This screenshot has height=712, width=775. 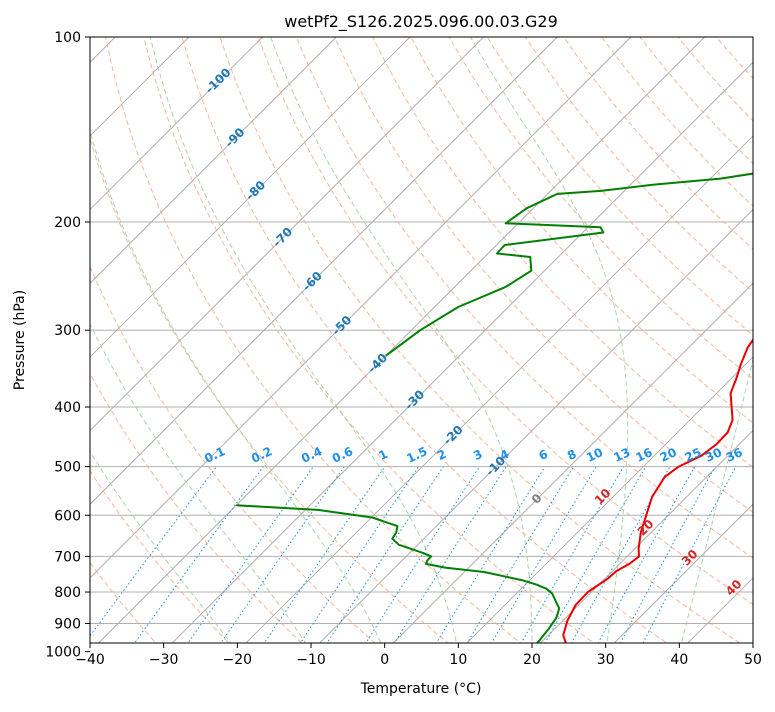 I want to click on y-tick-label: 200, so click(x=67, y=223).